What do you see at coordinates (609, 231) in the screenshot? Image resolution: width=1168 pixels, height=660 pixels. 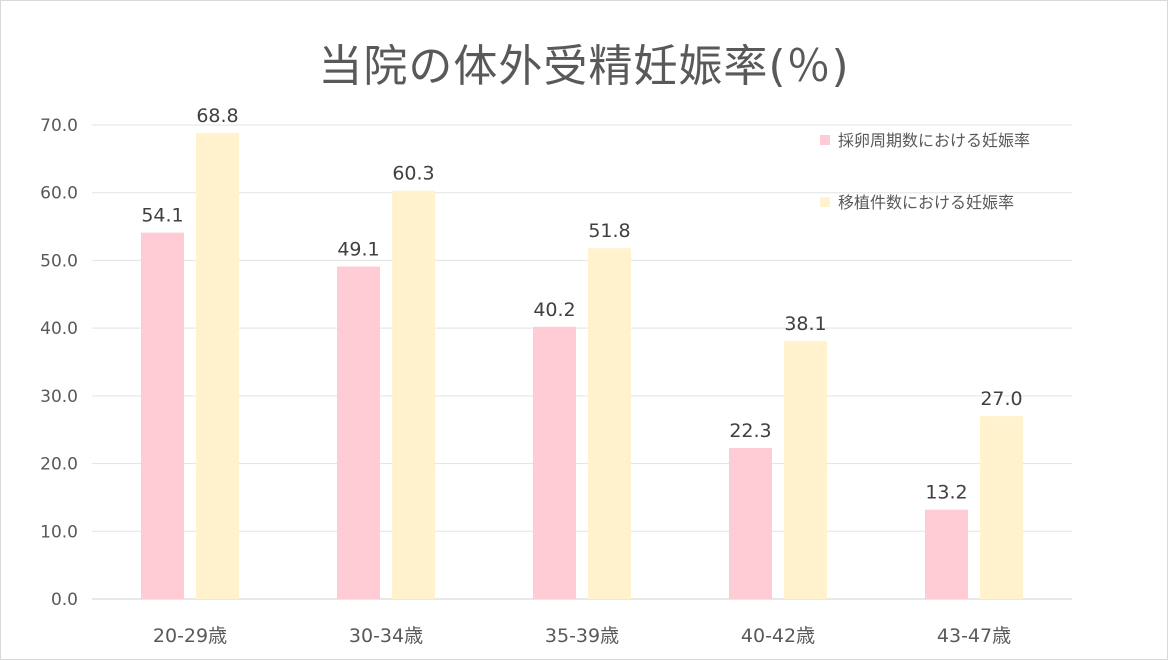 I see `data-label: 51.8` at bounding box center [609, 231].